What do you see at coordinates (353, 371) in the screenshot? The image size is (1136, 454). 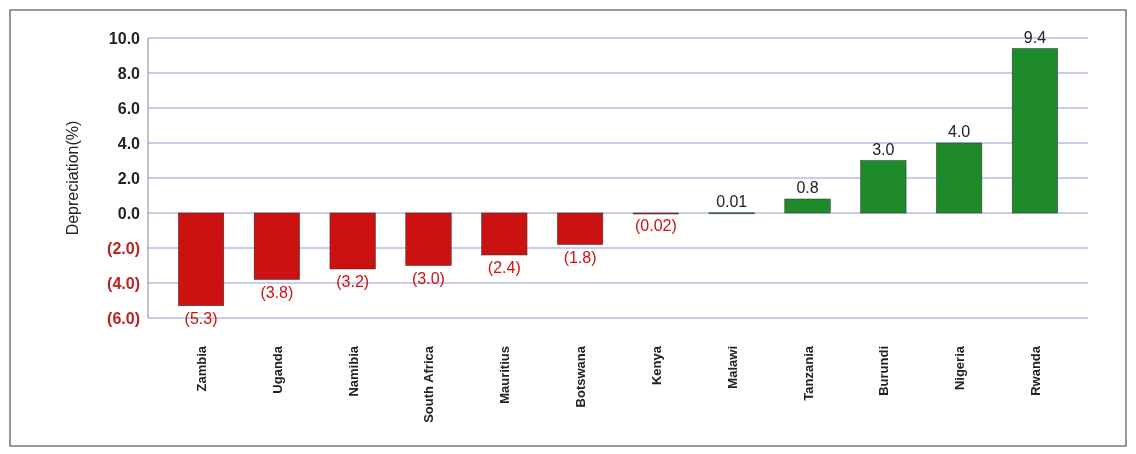 I see `x-tick-label: Namibia` at bounding box center [353, 371].